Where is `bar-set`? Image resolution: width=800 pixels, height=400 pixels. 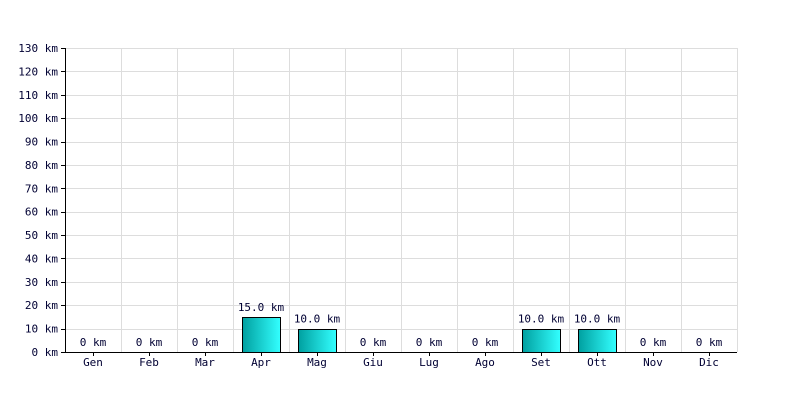
bar-set is located at coordinates (541, 341).